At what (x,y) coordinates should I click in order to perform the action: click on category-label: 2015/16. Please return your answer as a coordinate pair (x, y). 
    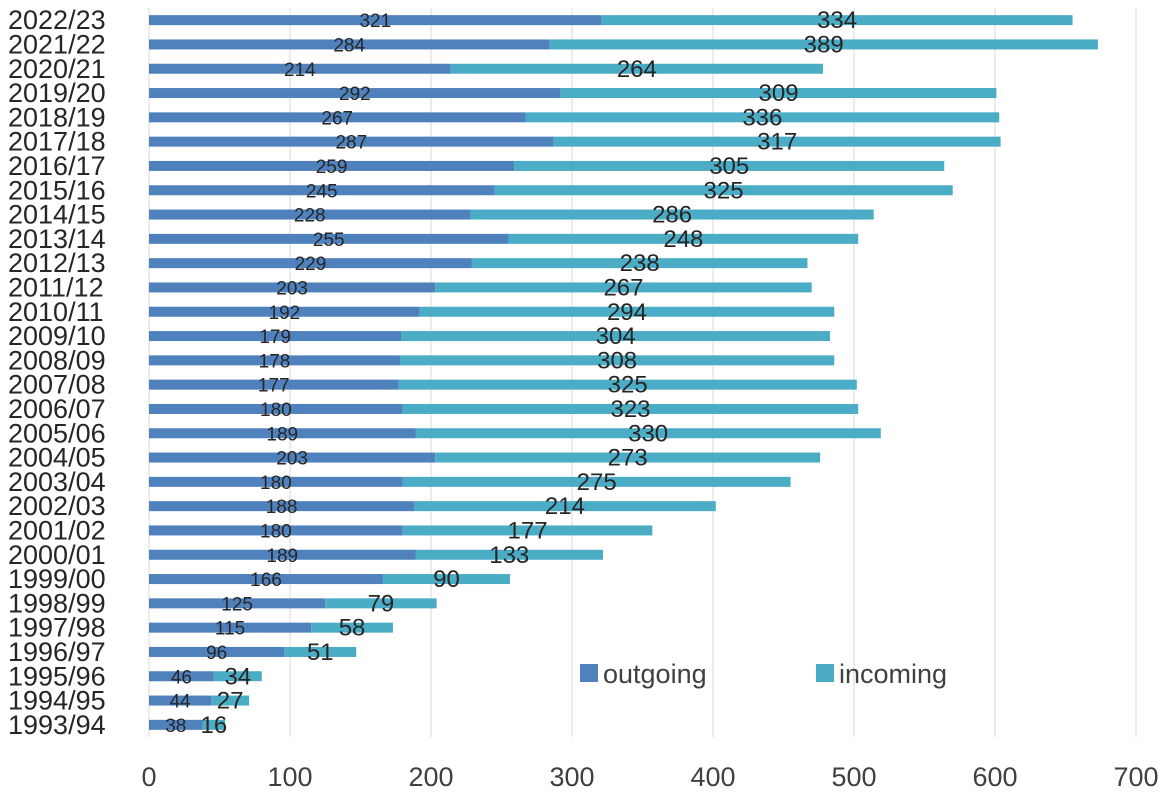
    Looking at the image, I should click on (57, 190).